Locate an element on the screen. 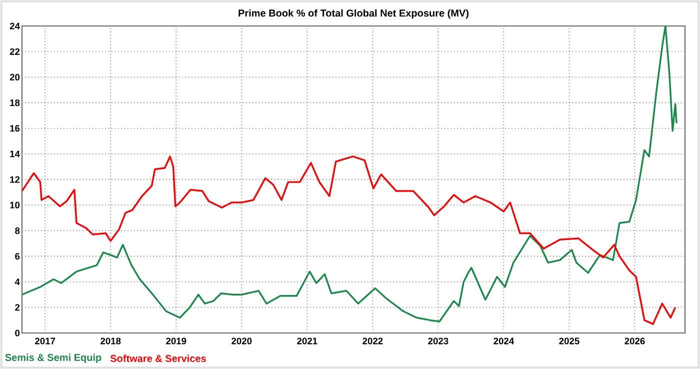  x-tick-label: 2025 is located at coordinates (569, 341).